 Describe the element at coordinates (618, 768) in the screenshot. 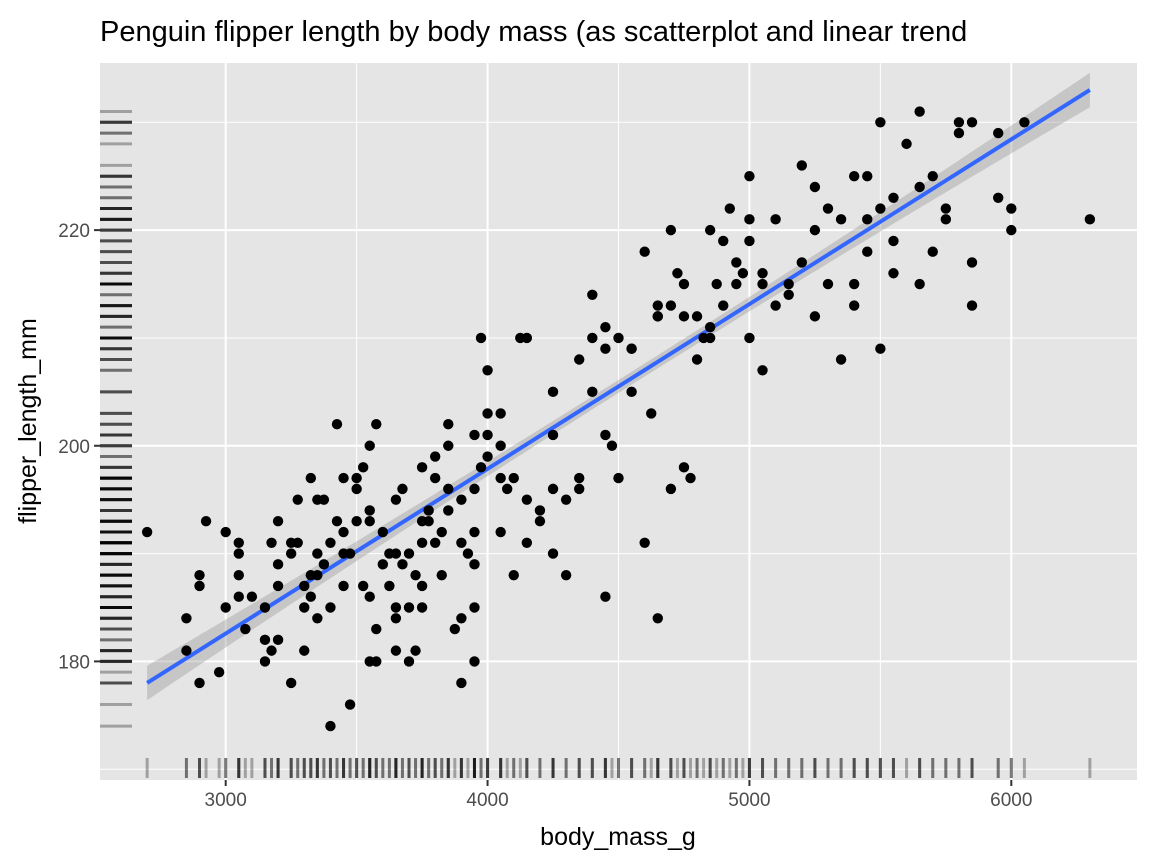

I see `x-rug` at that location.